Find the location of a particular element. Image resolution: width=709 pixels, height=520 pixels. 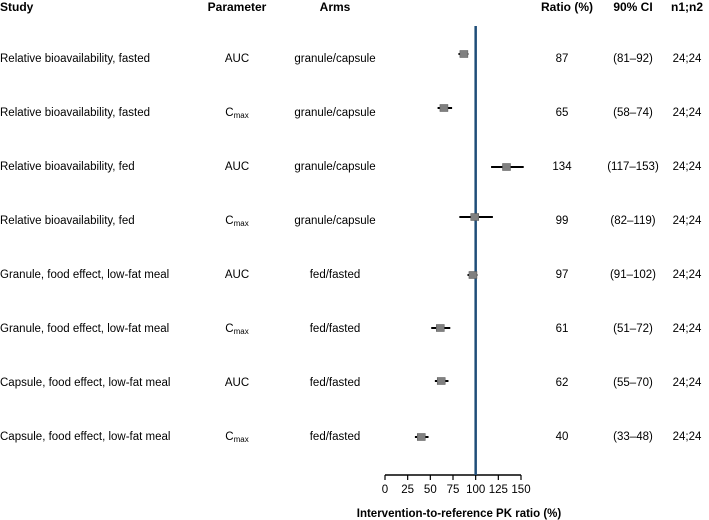

header-n: n1;n2 is located at coordinates (687, 7).